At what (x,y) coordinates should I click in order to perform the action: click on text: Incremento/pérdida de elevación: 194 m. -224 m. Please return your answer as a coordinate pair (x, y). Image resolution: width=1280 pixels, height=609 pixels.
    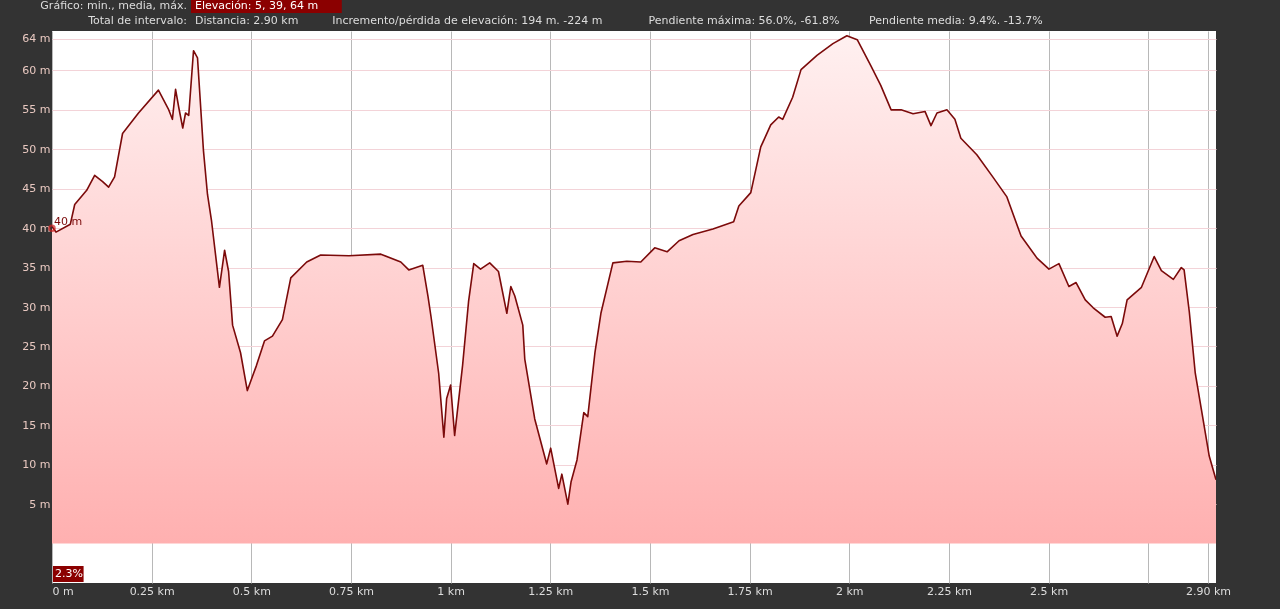
    Looking at the image, I should click on (467, 20).